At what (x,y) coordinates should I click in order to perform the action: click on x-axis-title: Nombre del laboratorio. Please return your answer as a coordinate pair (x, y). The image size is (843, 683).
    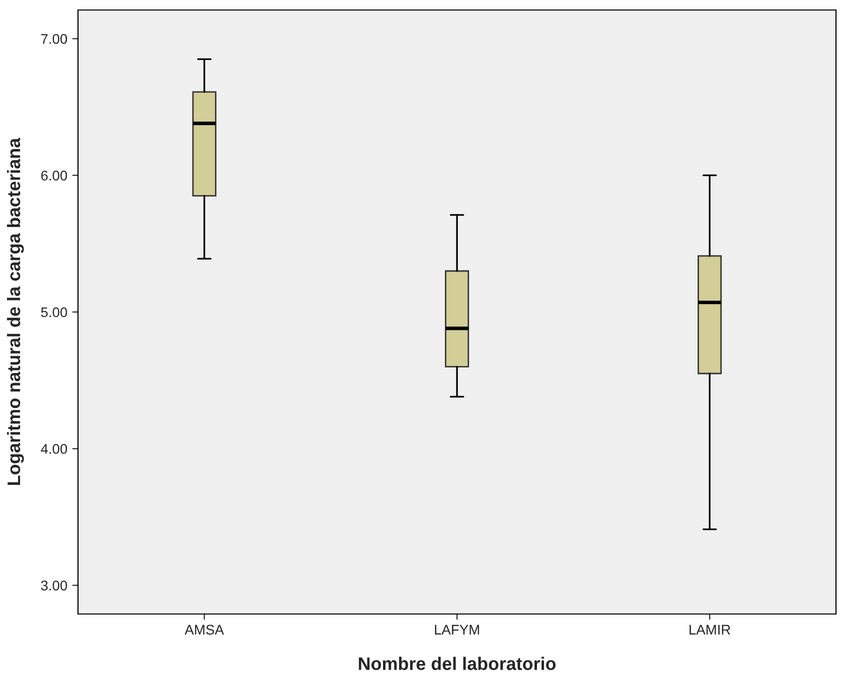
    Looking at the image, I should click on (457, 663).